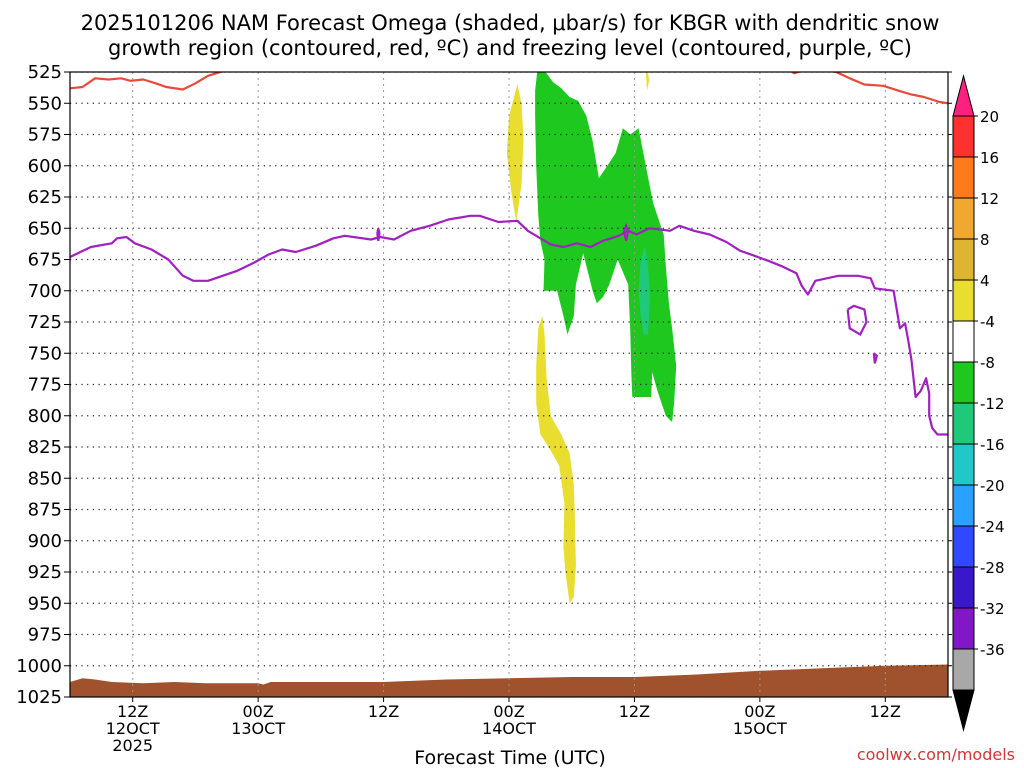 This screenshot has width=1024, height=768. I want to click on y-tick-label-950: 950, so click(45, 603).